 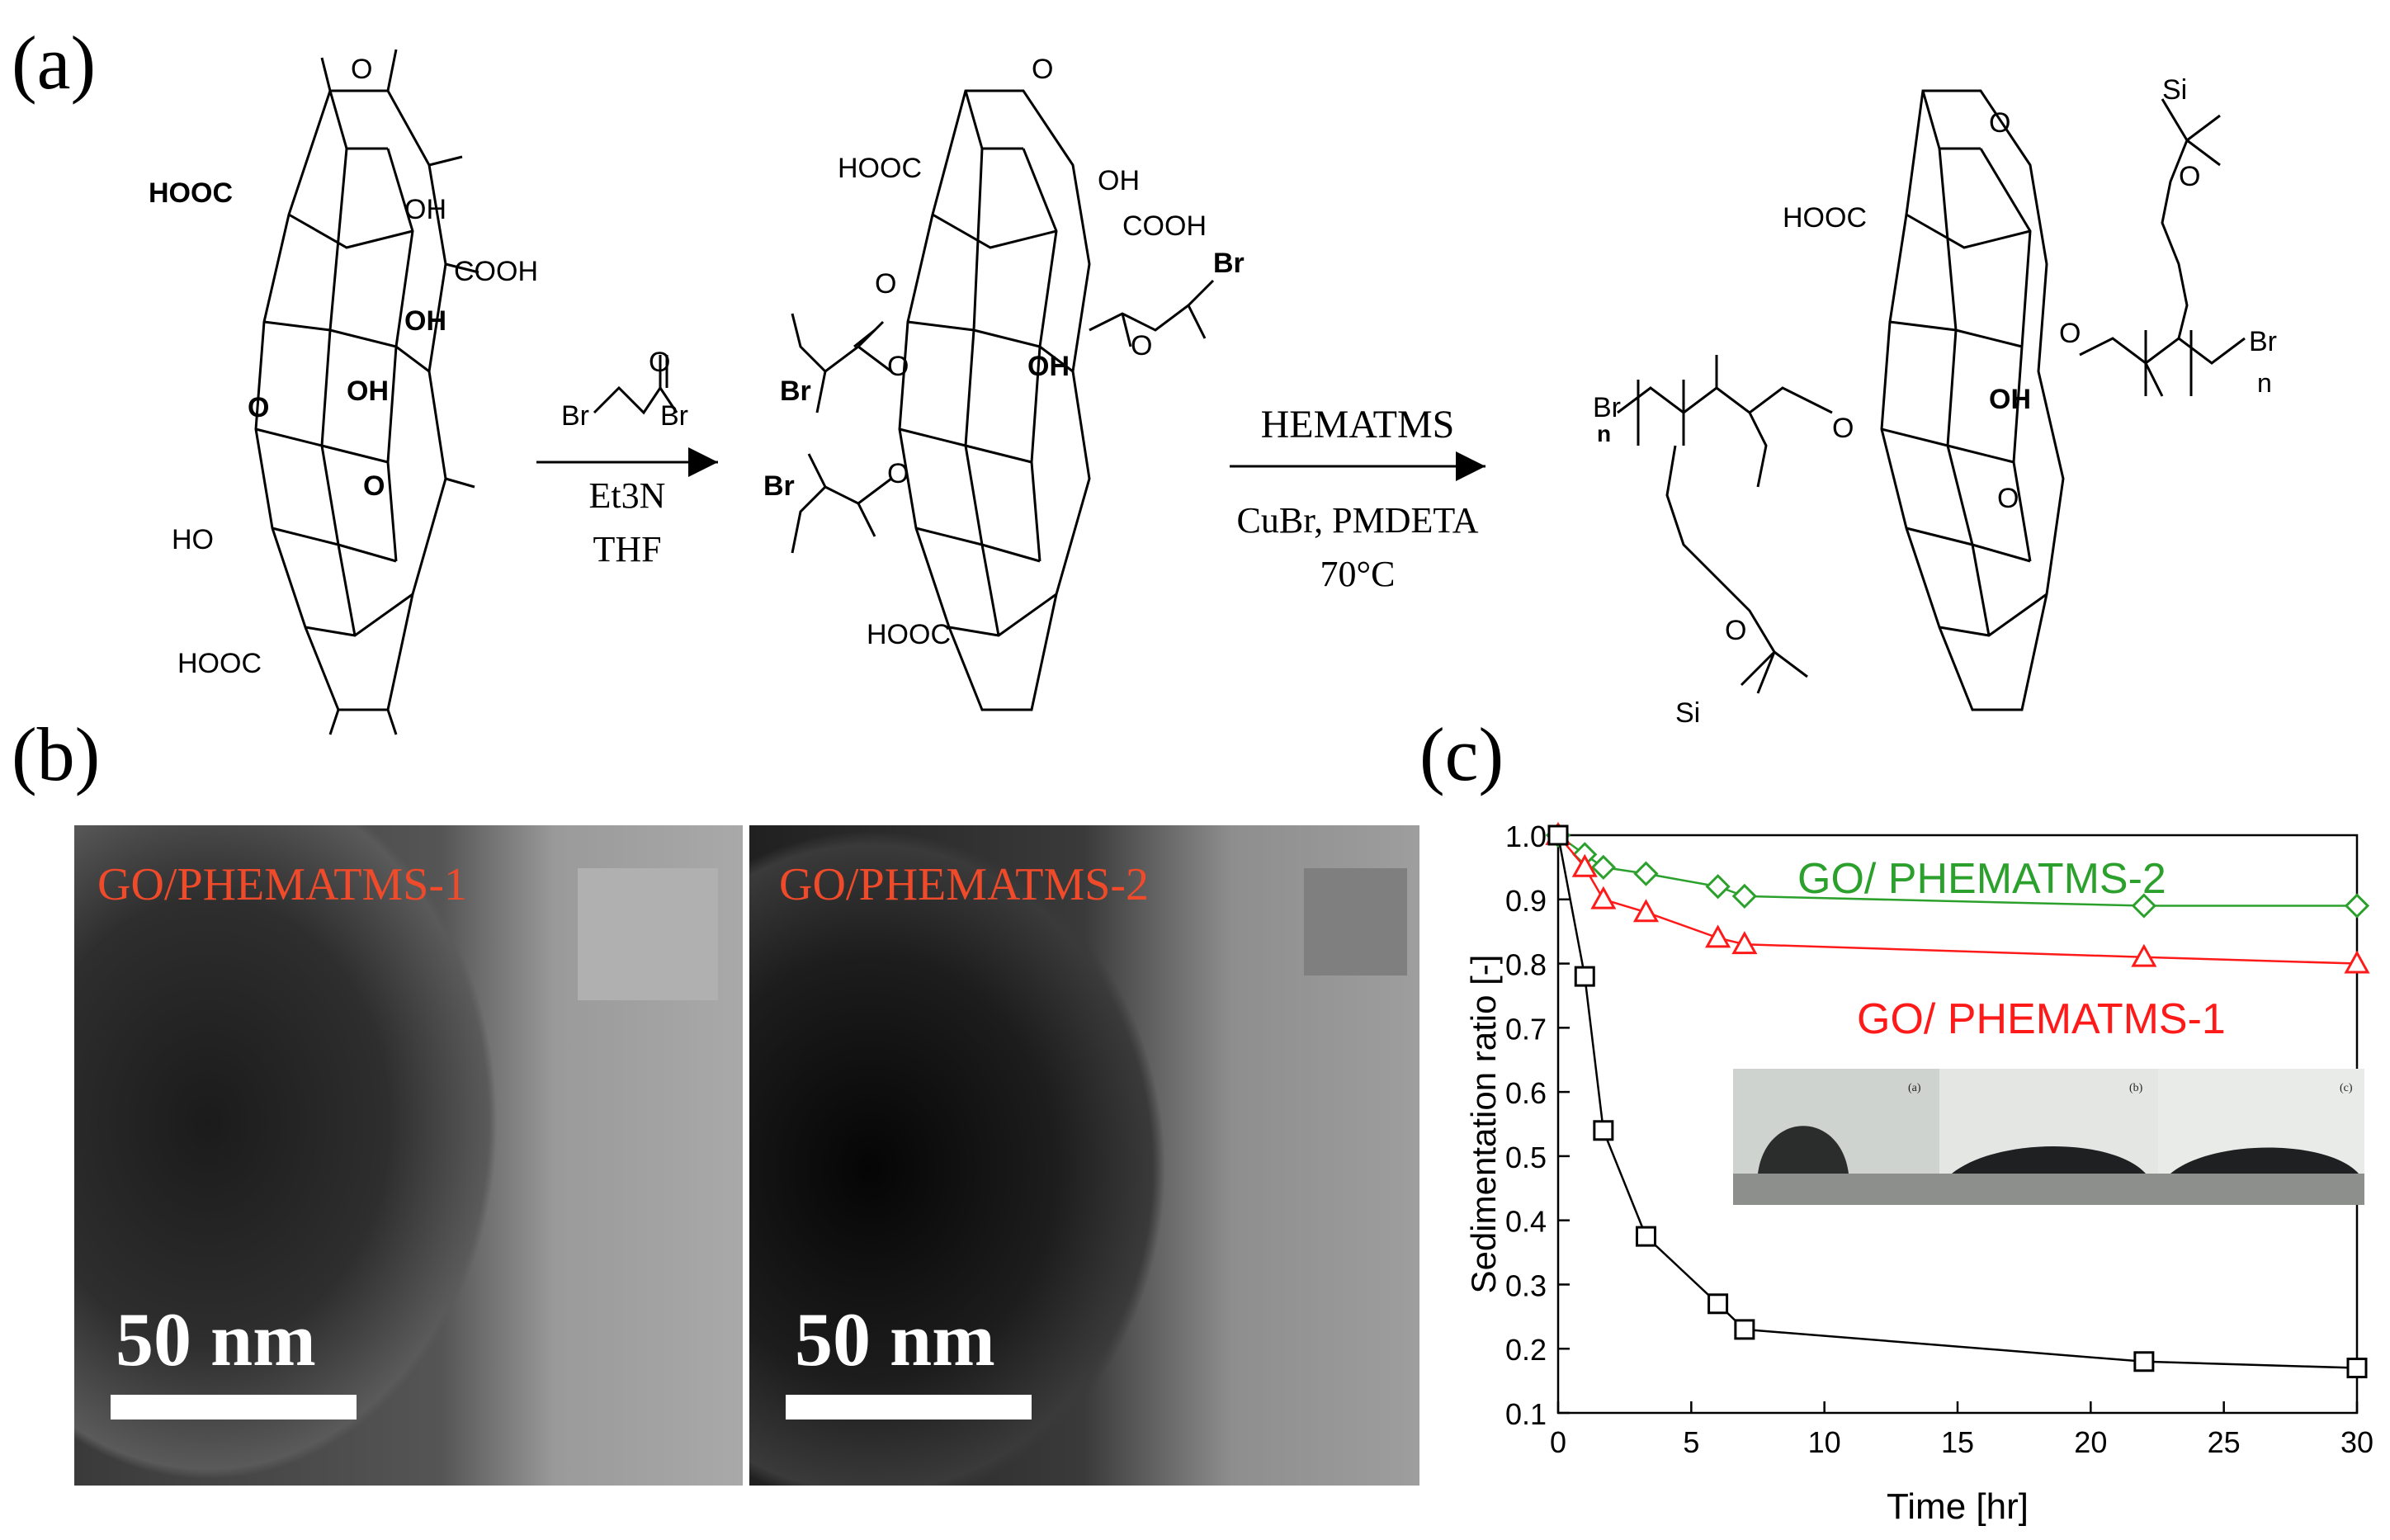 I want to click on panel-label-b: (b), so click(x=56, y=754).